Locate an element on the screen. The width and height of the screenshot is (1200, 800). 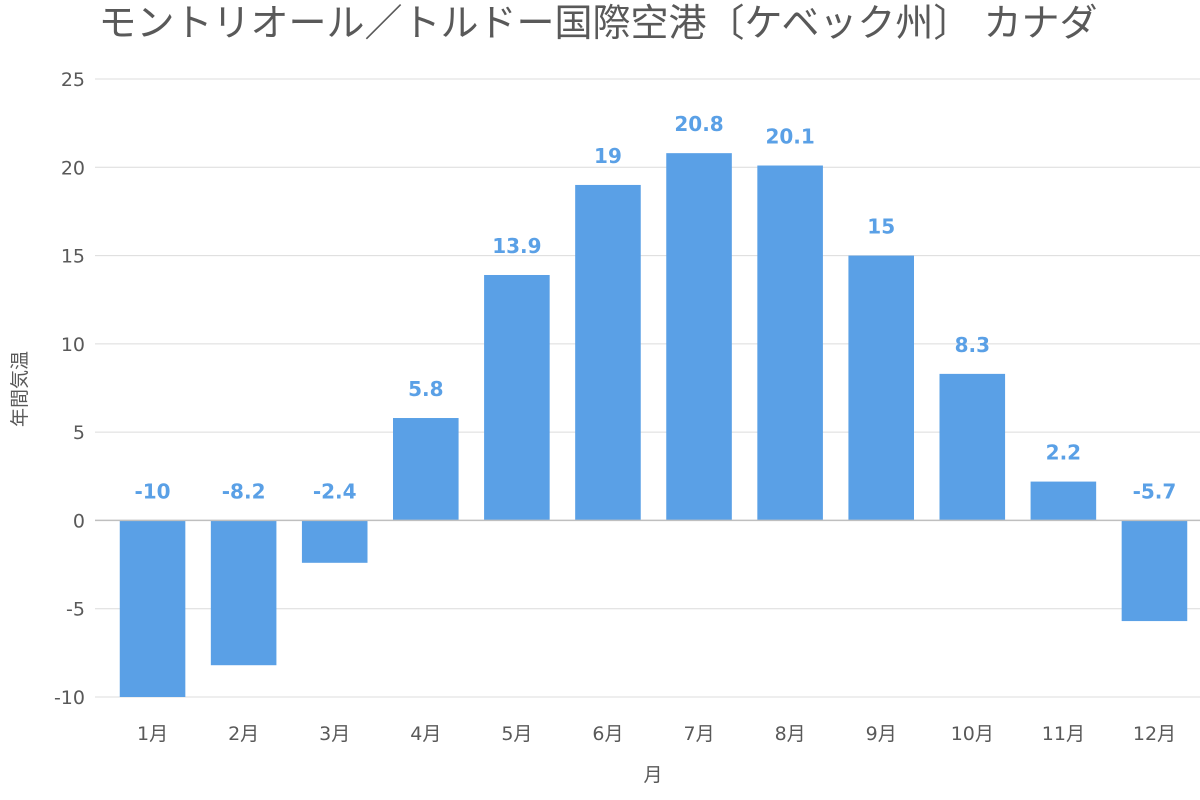
x-tick-label: 2月 is located at coordinates (243, 734).